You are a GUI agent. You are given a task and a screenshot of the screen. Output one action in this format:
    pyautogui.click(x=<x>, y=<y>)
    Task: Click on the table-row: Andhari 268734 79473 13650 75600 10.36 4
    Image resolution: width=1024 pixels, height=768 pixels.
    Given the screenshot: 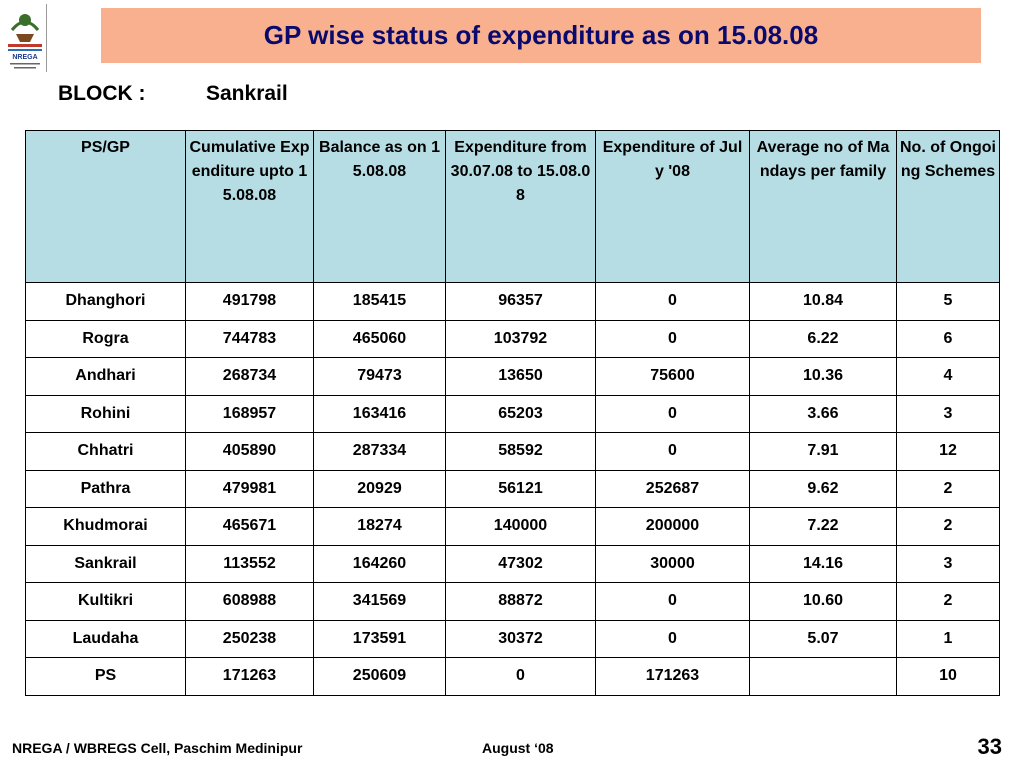 What is the action you would take?
    pyautogui.click(x=512, y=376)
    